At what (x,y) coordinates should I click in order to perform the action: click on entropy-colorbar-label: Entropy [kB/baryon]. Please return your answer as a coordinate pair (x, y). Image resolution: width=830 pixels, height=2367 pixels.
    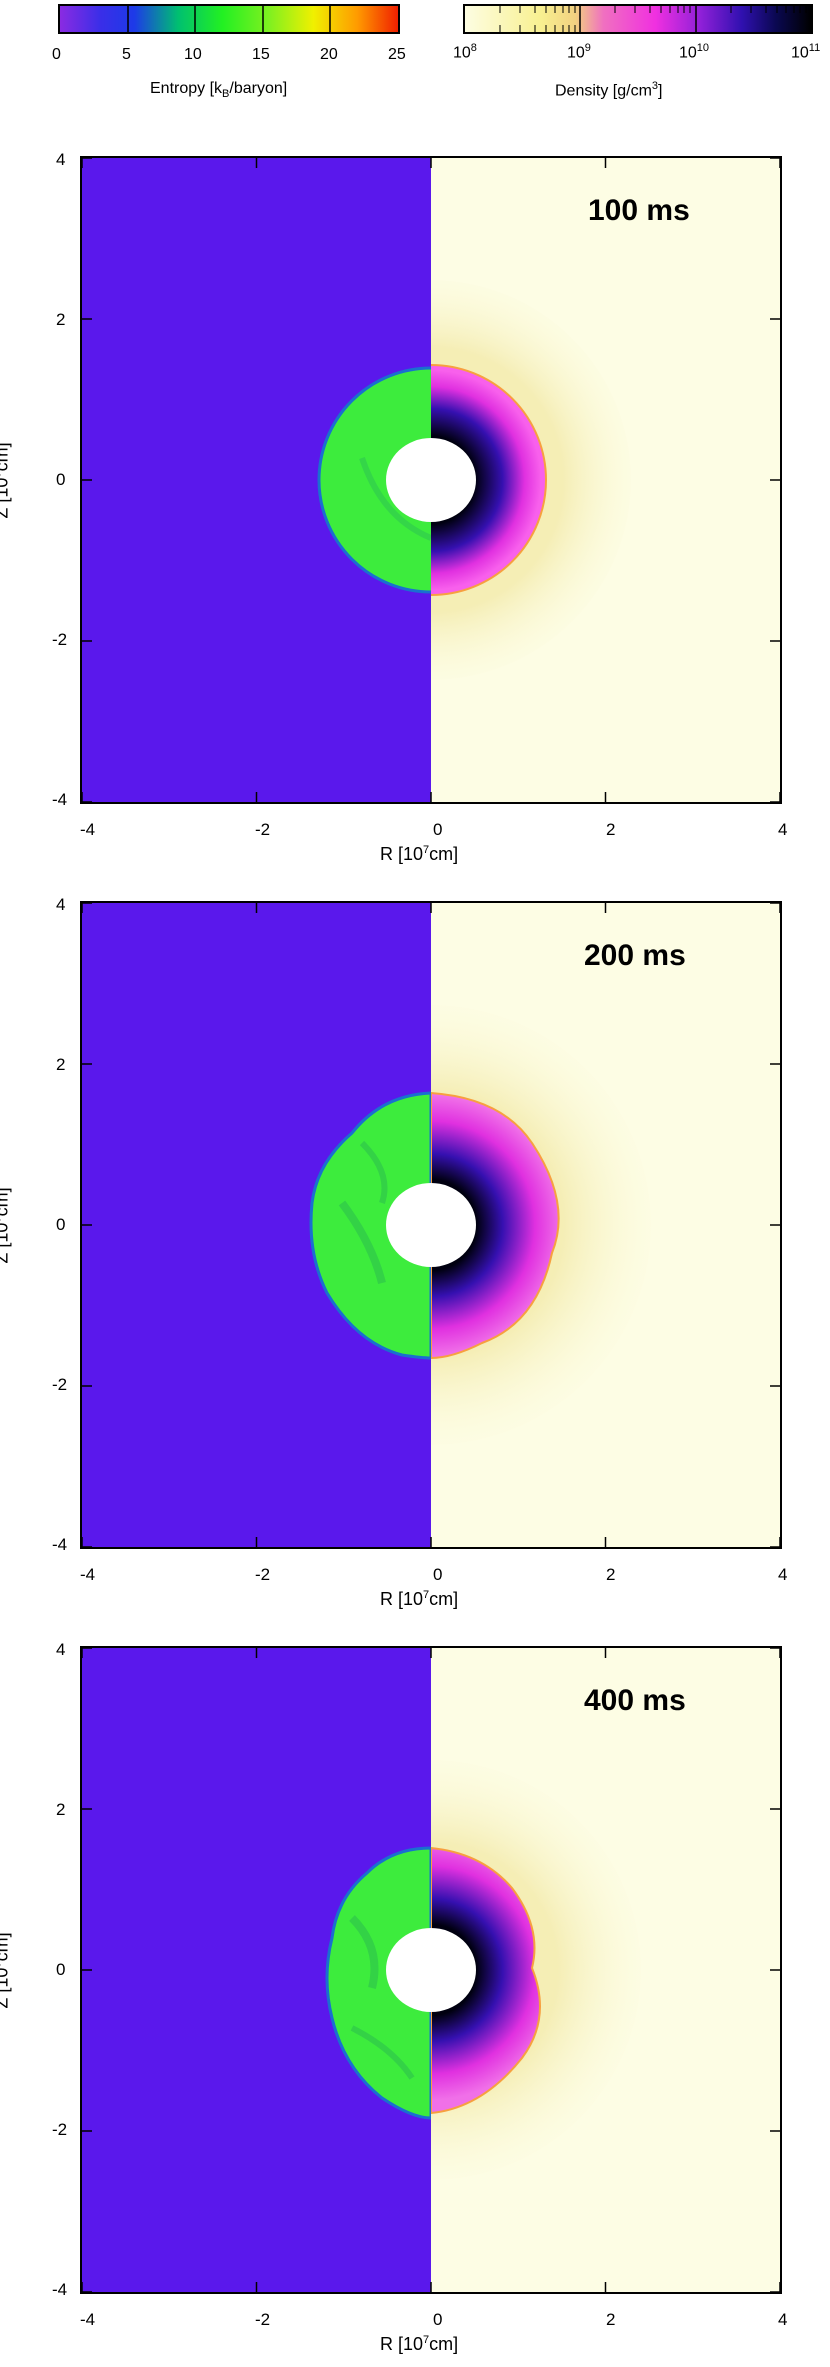
    Looking at the image, I should click on (219, 90).